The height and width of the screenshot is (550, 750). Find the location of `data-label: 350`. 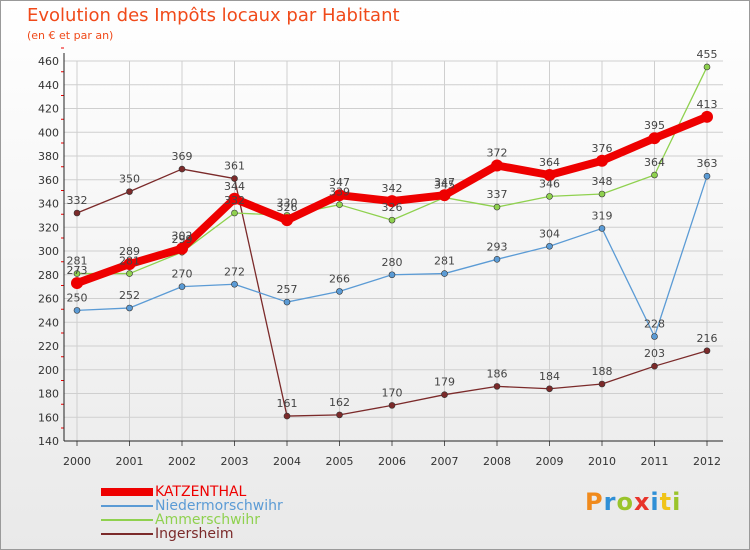

data-label: 350 is located at coordinates (129, 179).